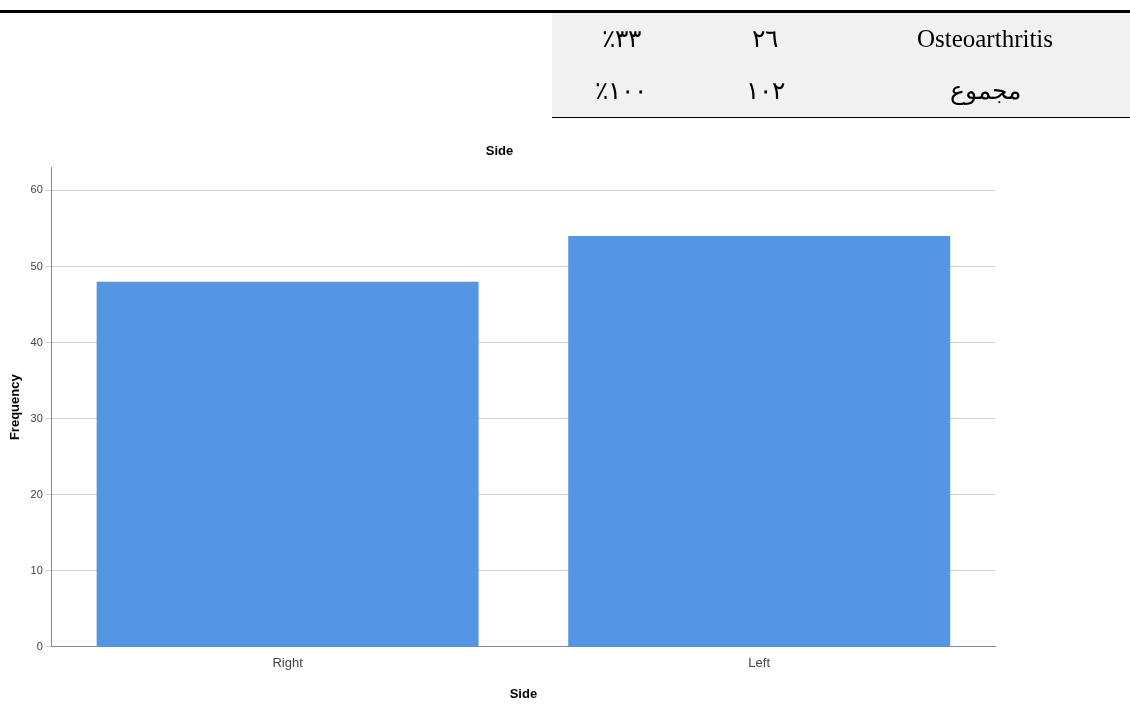  I want to click on y-tick-label: 30, so click(36, 417).